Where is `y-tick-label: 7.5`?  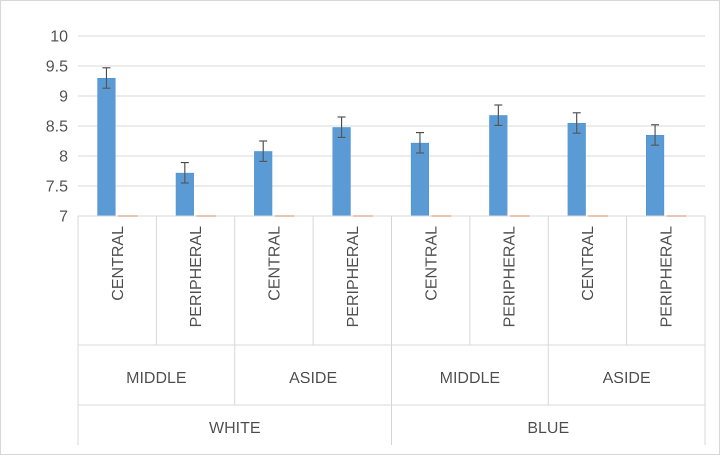
y-tick-label: 7.5 is located at coordinates (57, 187).